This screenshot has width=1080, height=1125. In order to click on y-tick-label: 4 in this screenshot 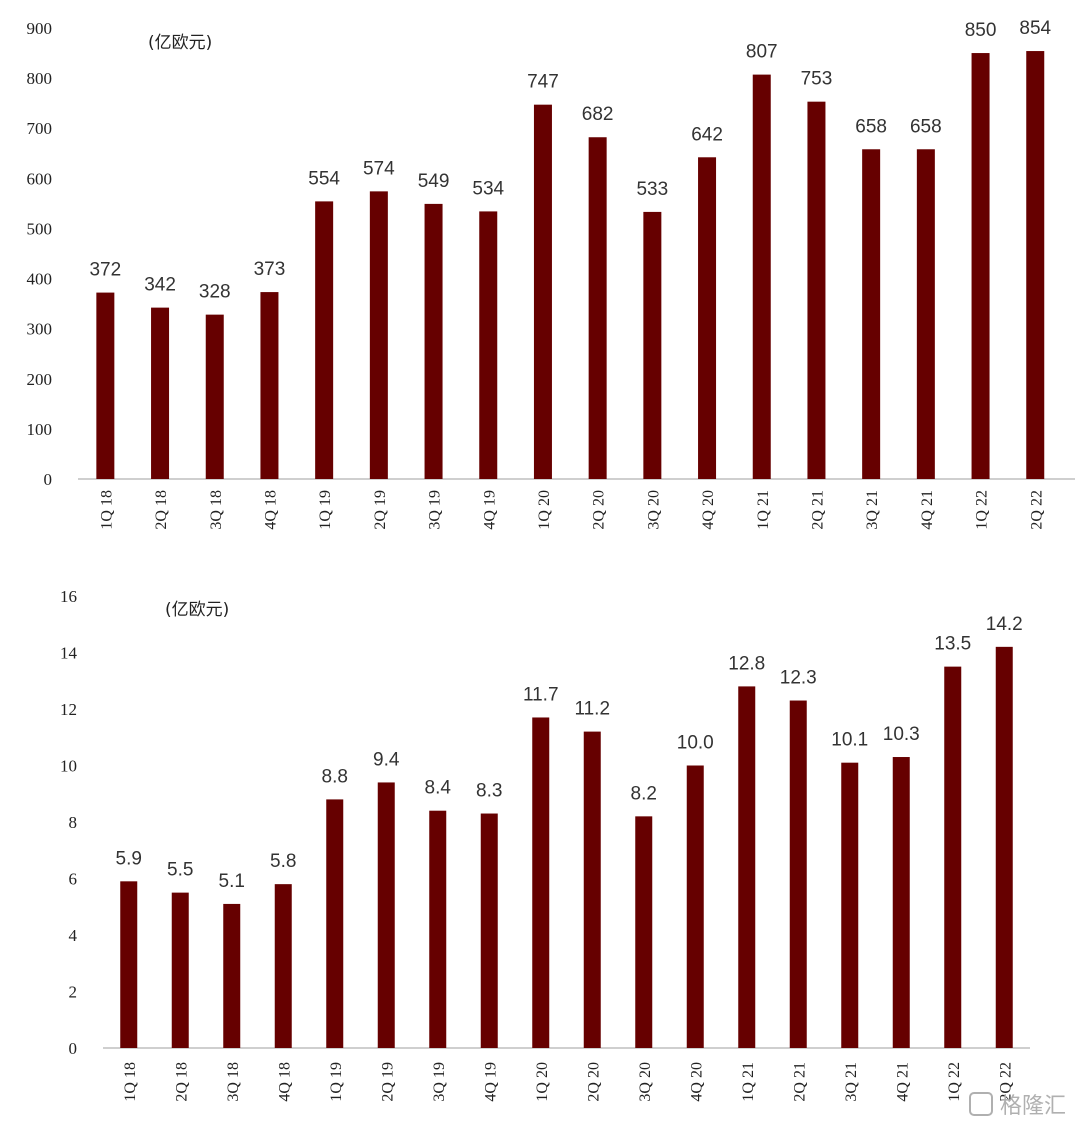, I will do `click(73, 935)`.